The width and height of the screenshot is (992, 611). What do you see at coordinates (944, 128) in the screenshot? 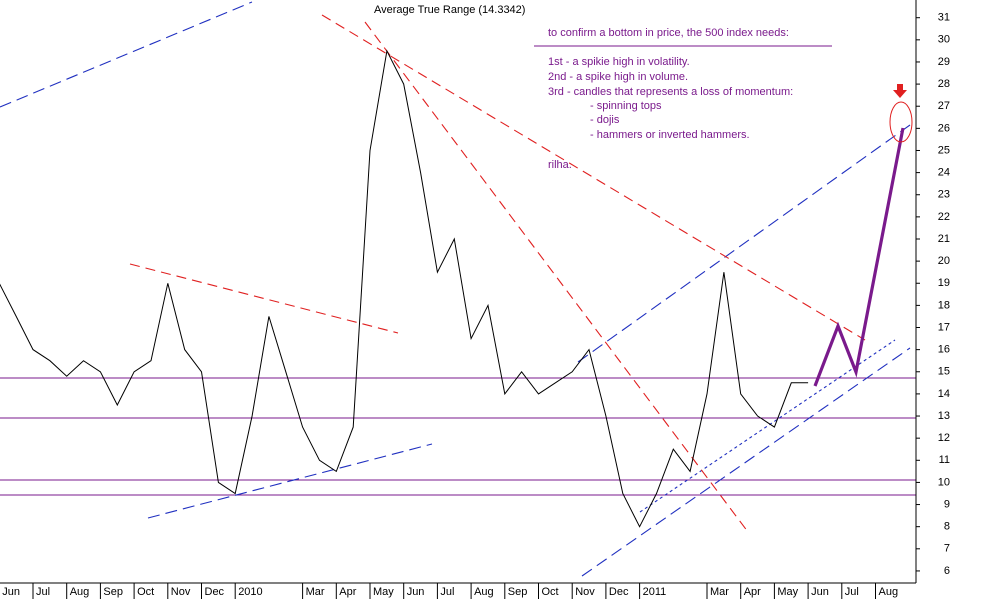
I see `y-tick-label: 26` at bounding box center [944, 128].